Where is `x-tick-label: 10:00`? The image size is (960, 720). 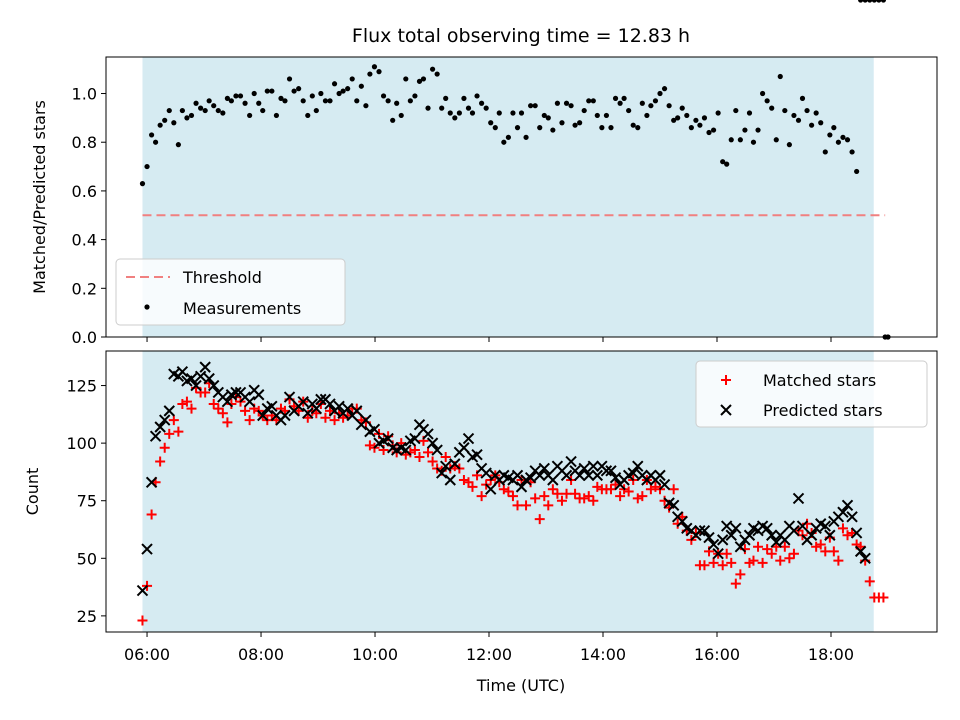 x-tick-label: 10:00 is located at coordinates (375, 654).